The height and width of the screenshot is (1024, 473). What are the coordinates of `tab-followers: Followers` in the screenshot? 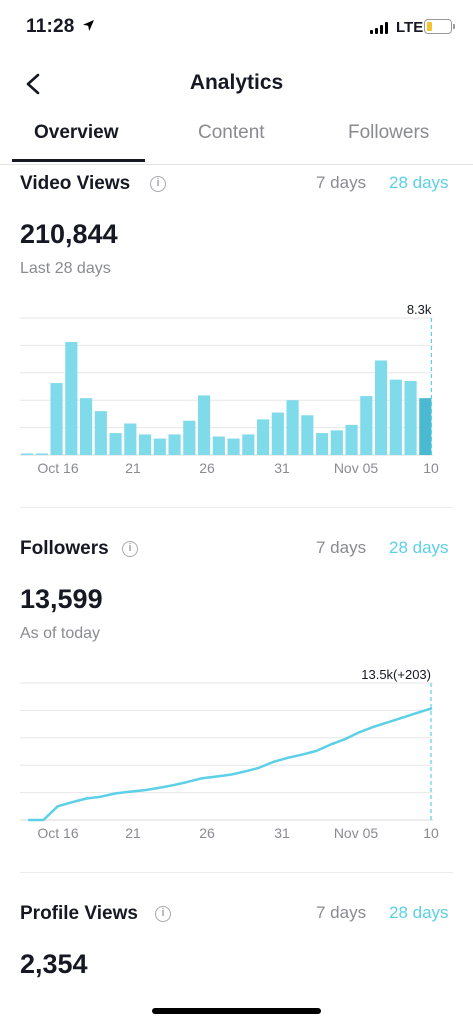 It's located at (389, 132).